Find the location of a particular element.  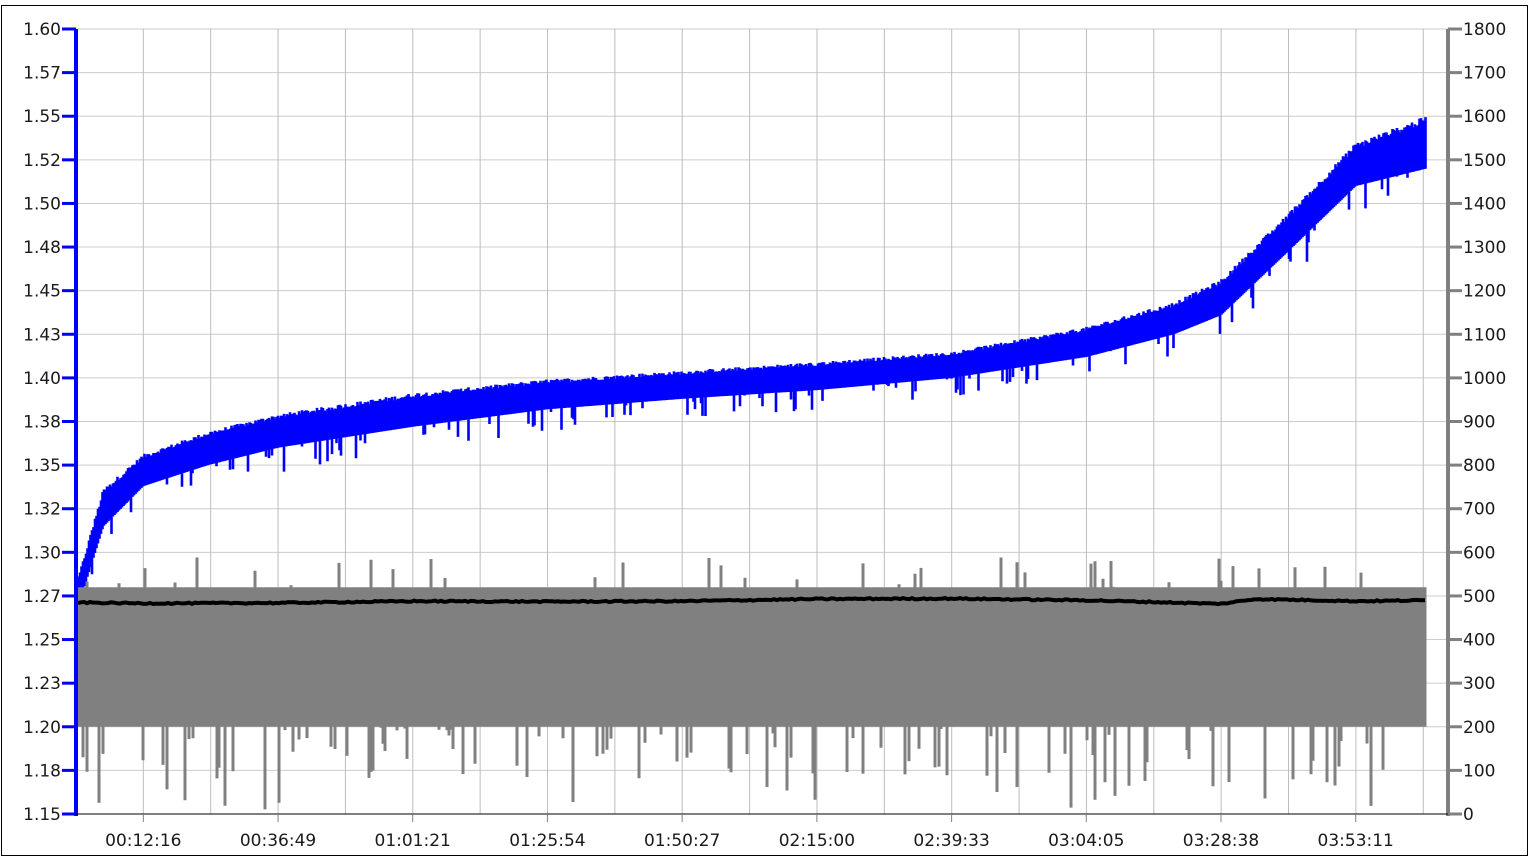

left-tick-label: 1.25 is located at coordinates (42, 641).